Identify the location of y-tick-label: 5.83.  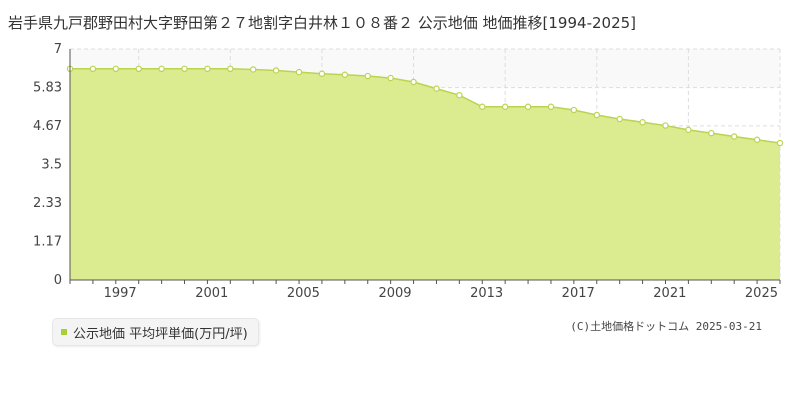
(47, 88).